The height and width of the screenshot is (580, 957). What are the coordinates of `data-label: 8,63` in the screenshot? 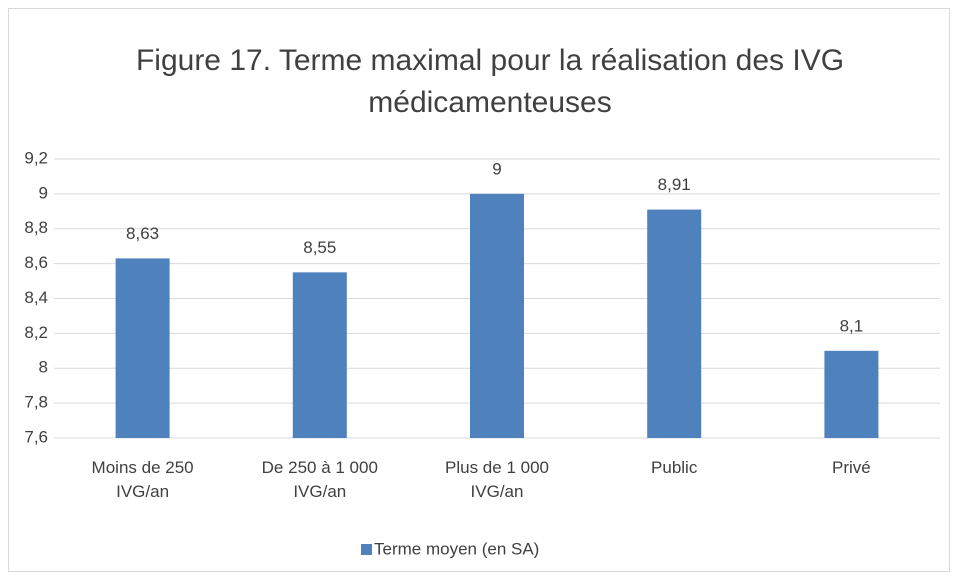 It's located at (142, 233).